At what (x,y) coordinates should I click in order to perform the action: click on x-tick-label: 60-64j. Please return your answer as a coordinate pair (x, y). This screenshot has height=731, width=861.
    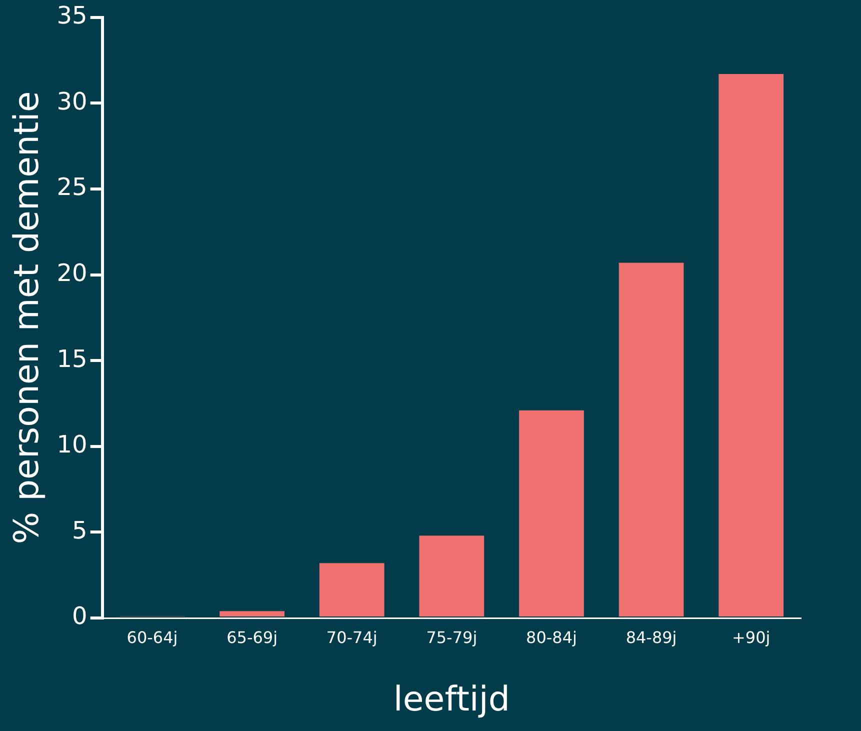
    Looking at the image, I should click on (152, 637).